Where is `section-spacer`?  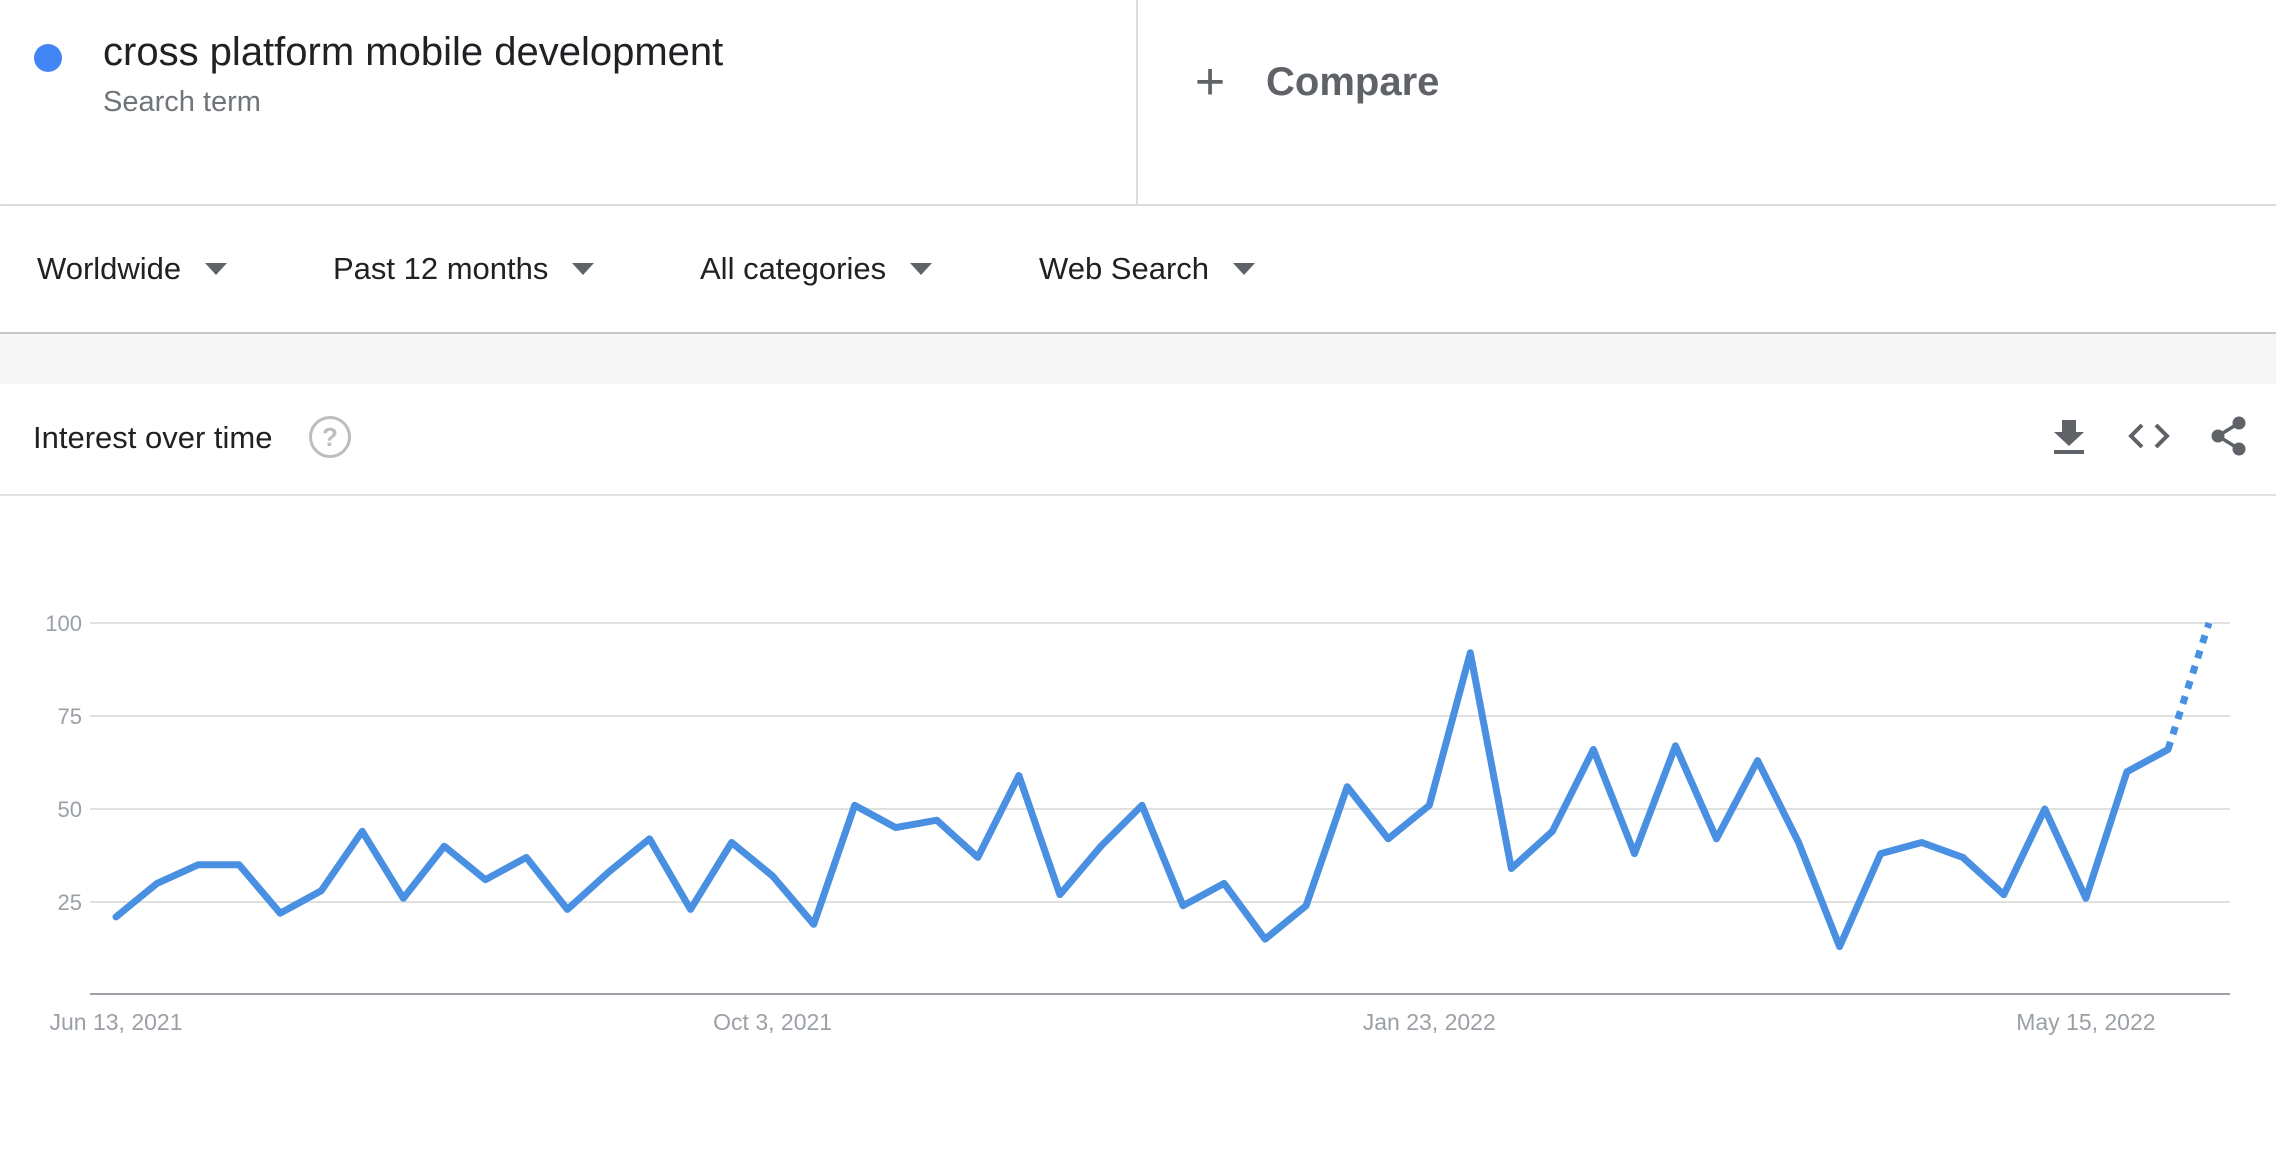 section-spacer is located at coordinates (1138, 359).